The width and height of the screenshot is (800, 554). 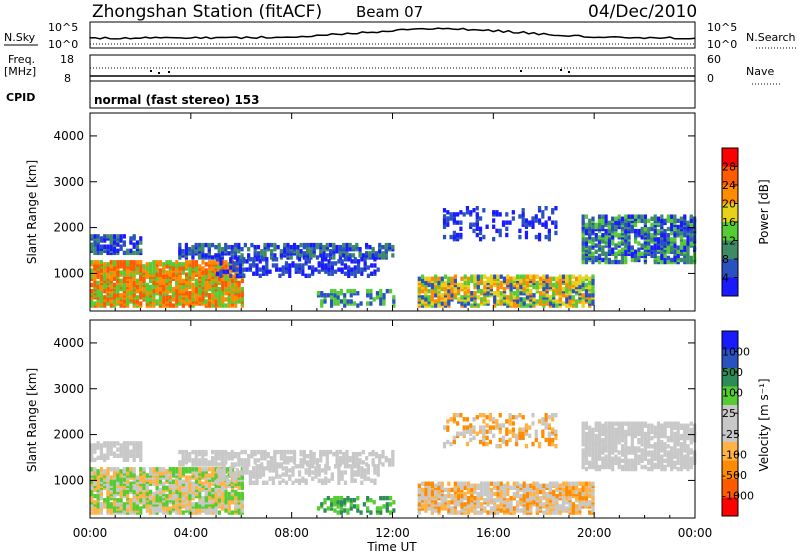 What do you see at coordinates (68, 273) in the screenshot?
I see `power-range-tick-label: 1000` at bounding box center [68, 273].